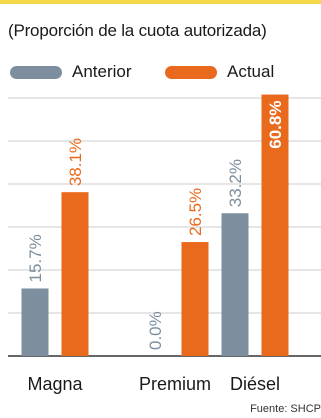 The width and height of the screenshot is (321, 418). I want to click on legend-label-anterior: Anterior, so click(102, 71).